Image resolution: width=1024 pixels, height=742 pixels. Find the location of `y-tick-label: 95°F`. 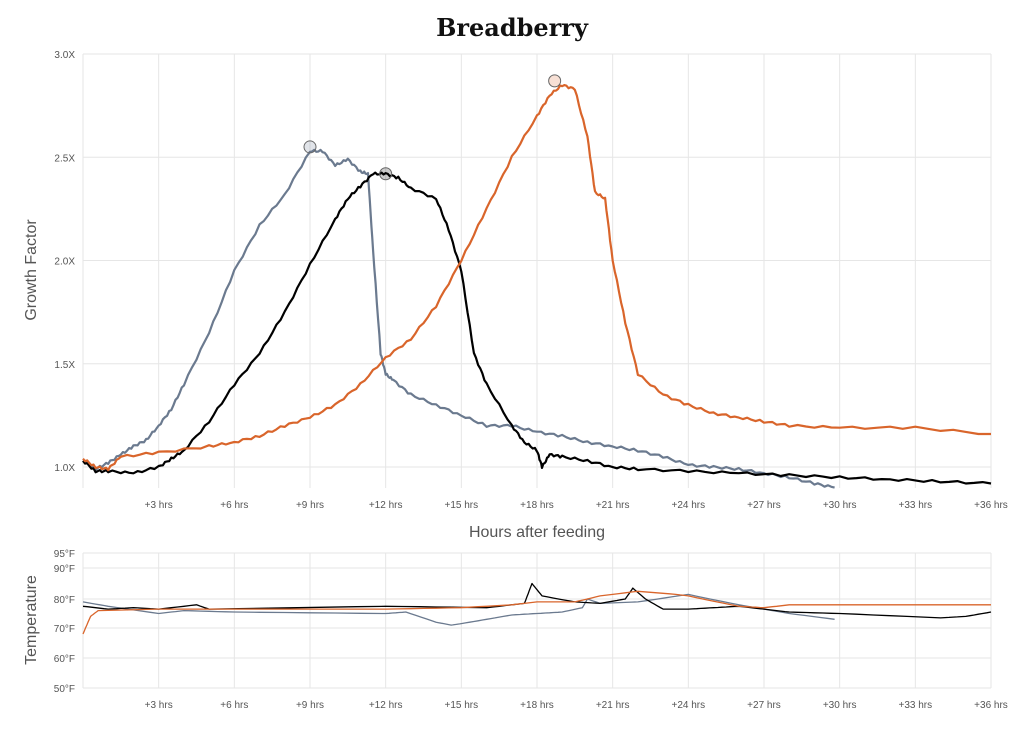

y-tick-label: 95°F is located at coordinates (64, 554).